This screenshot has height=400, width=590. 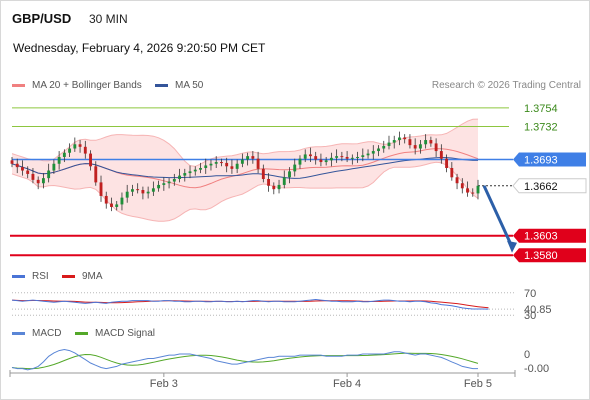 What do you see at coordinates (527, 355) in the screenshot?
I see `macd-zero-label: 0` at bounding box center [527, 355].